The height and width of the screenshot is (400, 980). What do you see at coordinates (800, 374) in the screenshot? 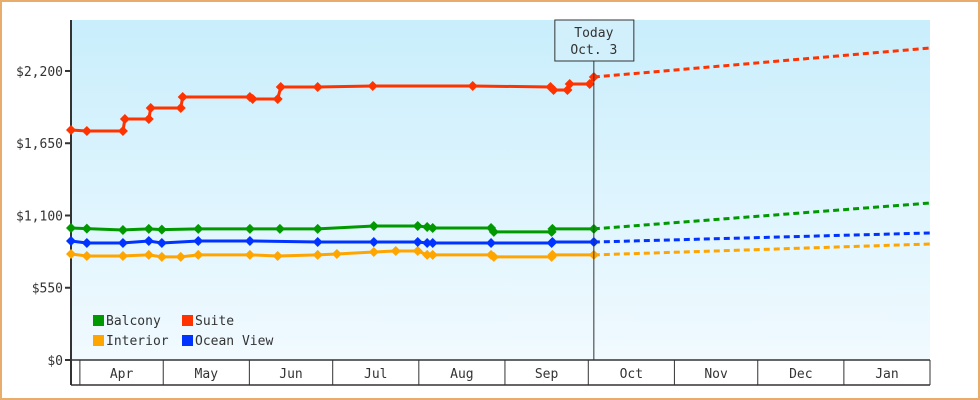
I see `month-label-dec: Dec` at bounding box center [800, 374].